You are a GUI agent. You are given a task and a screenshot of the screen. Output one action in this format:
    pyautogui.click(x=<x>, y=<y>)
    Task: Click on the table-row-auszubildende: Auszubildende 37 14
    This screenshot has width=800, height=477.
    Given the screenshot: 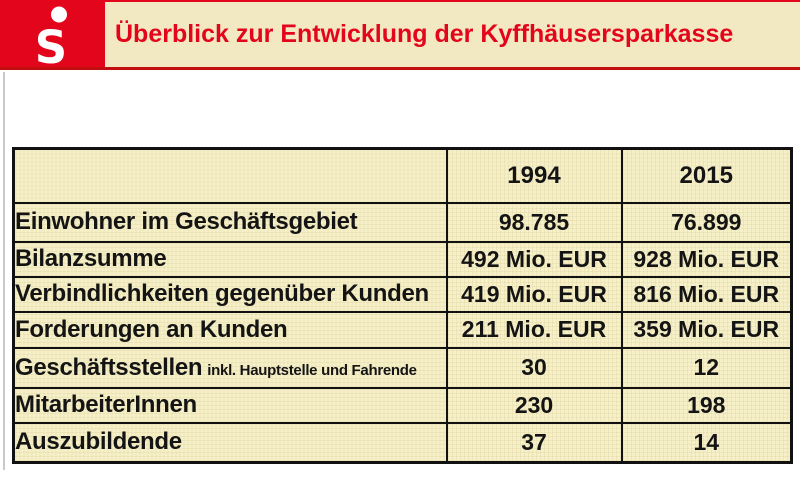 What is the action you would take?
    pyautogui.click(x=402, y=442)
    